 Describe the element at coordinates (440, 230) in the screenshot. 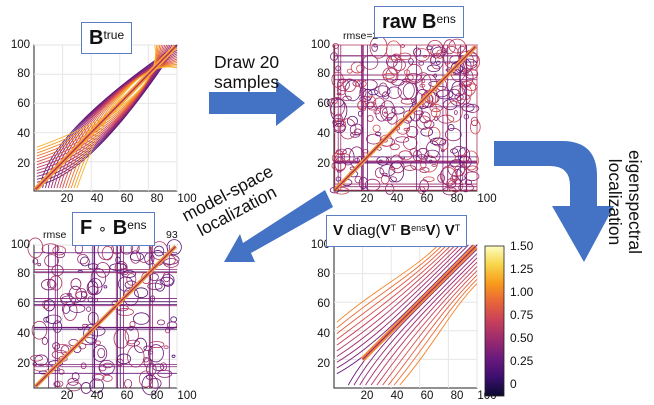

I see `title-close: )` at that location.